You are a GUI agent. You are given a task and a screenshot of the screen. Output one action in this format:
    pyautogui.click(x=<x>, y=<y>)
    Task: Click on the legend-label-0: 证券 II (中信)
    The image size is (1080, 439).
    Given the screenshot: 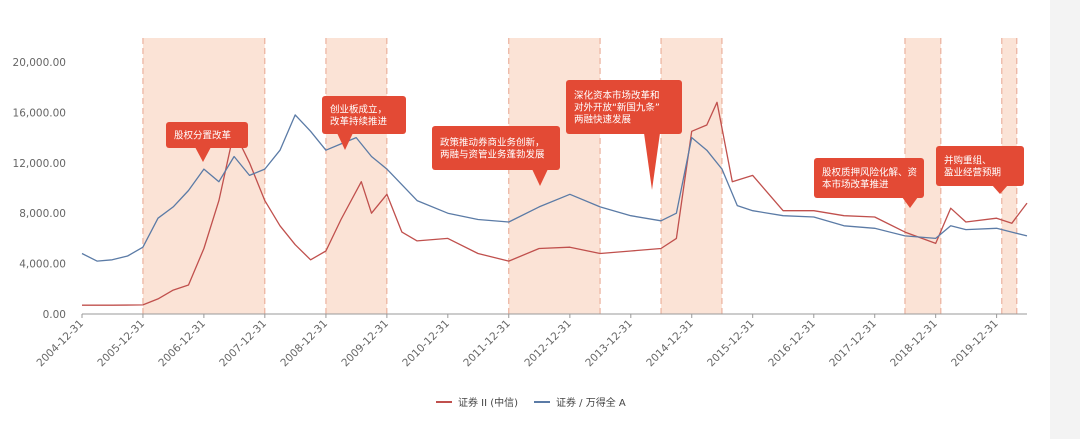 What is the action you would take?
    pyautogui.click(x=488, y=402)
    